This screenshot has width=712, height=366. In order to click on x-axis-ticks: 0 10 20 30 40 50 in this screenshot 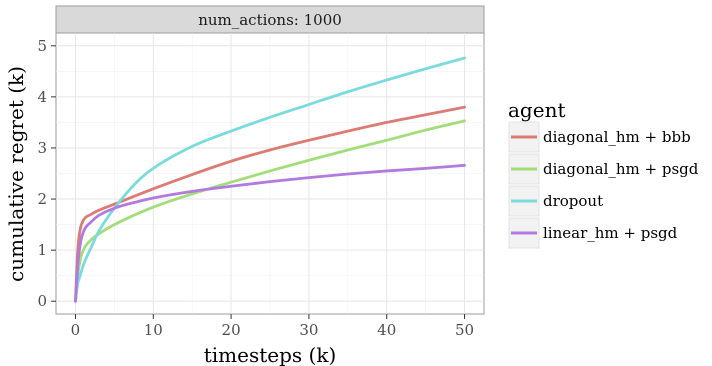, I will do `click(272, 326)`.